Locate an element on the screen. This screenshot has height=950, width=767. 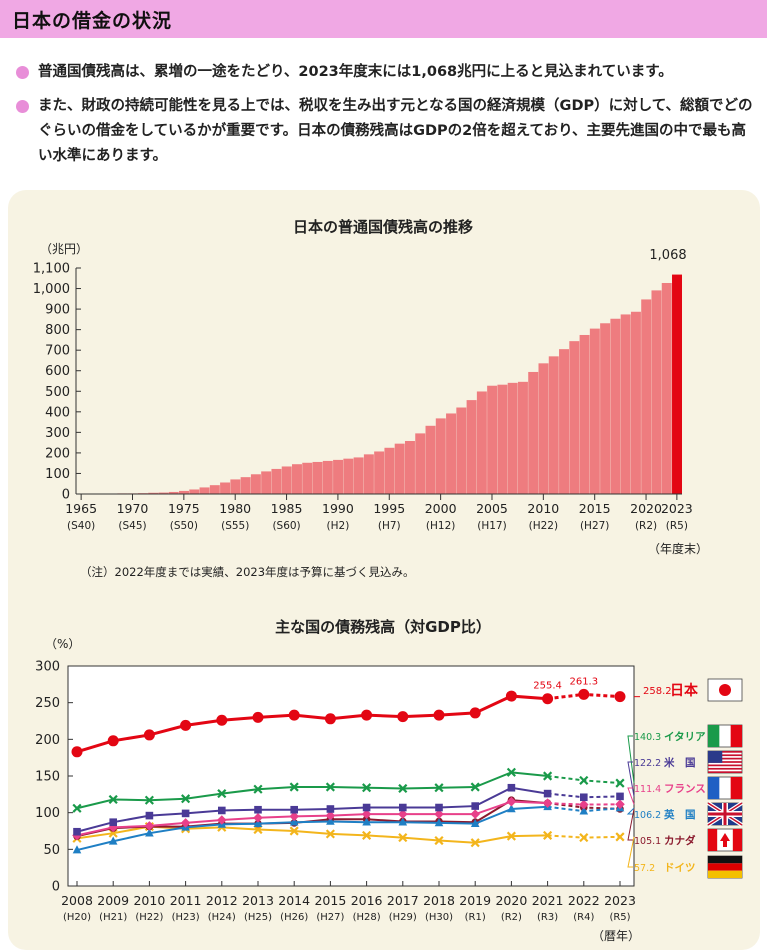
chart2-x-era-label: (R1) is located at coordinates (475, 917).